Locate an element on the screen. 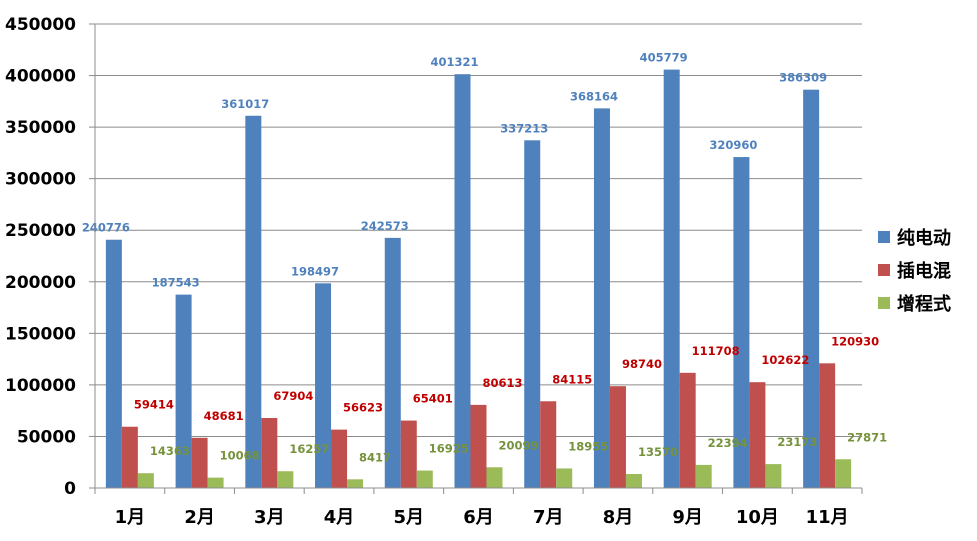 The image size is (977, 541). data-label: 23173 is located at coordinates (797, 442).